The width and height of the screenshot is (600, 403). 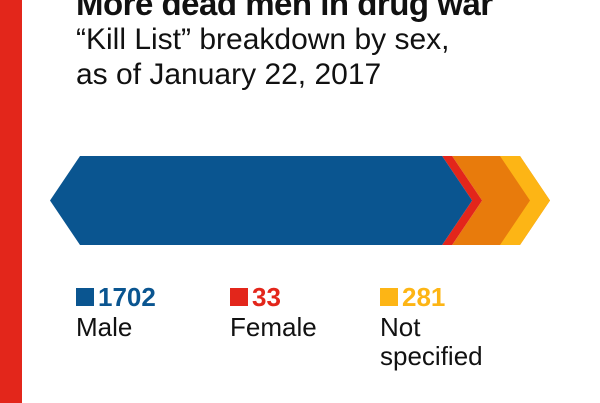 I want to click on legend-label-male: Male, so click(x=104, y=327).